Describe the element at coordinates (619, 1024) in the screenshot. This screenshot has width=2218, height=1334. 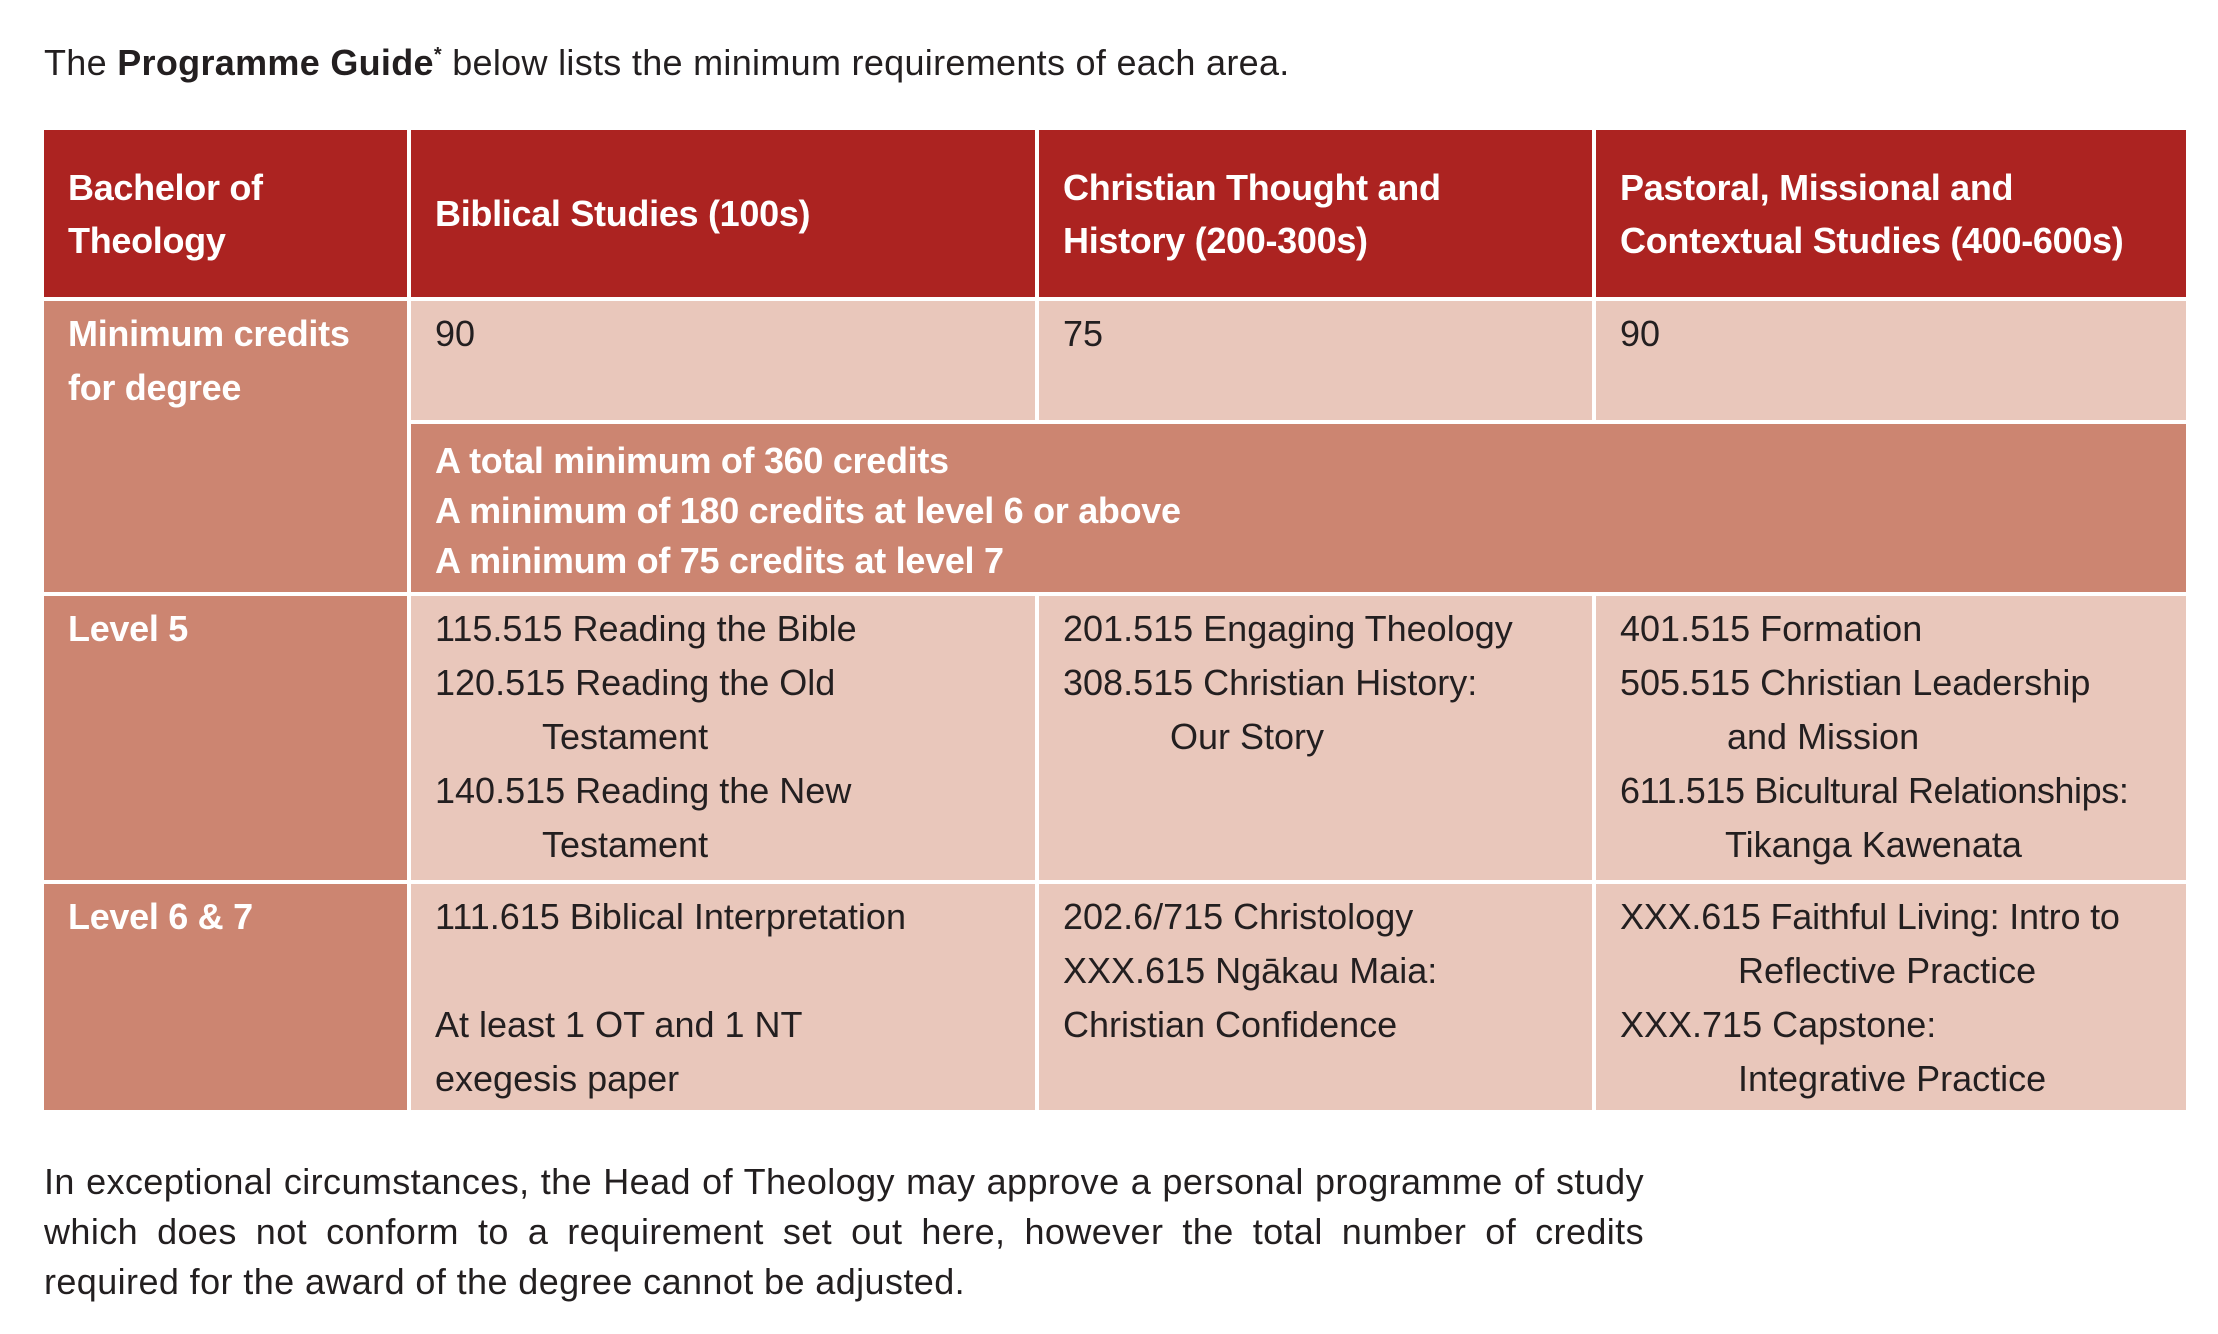
I see `requirement-note: At least 1 OT and 1 NT` at that location.